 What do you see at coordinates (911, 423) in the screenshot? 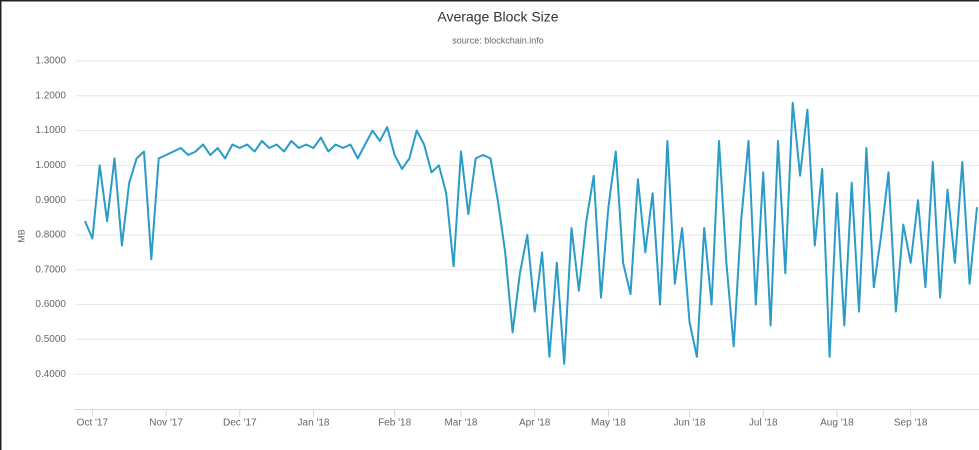
I see `x-tick-label: Sep '18` at bounding box center [911, 423].